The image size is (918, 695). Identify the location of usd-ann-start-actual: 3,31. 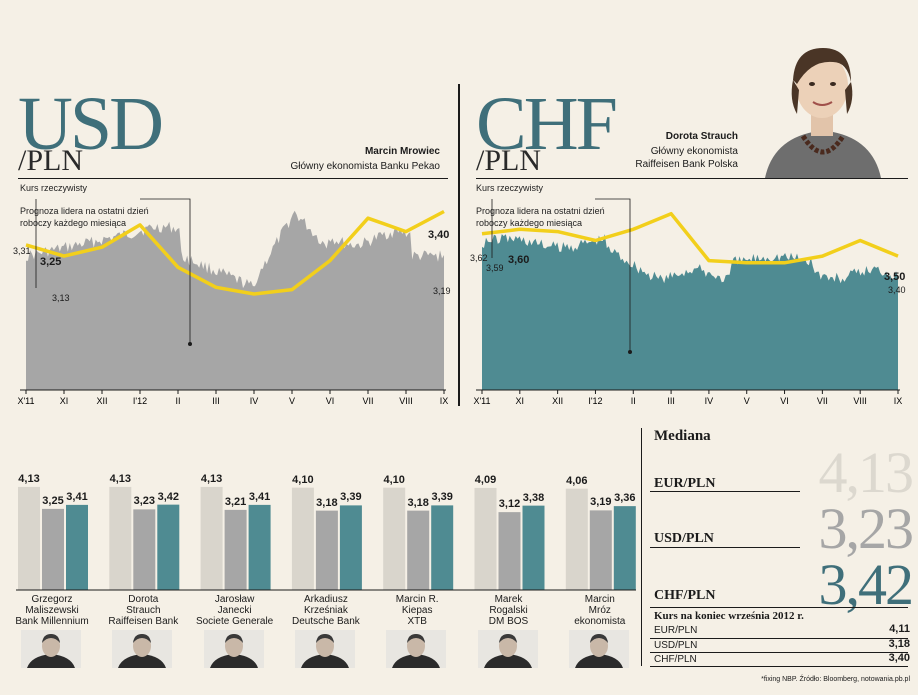
(22, 251).